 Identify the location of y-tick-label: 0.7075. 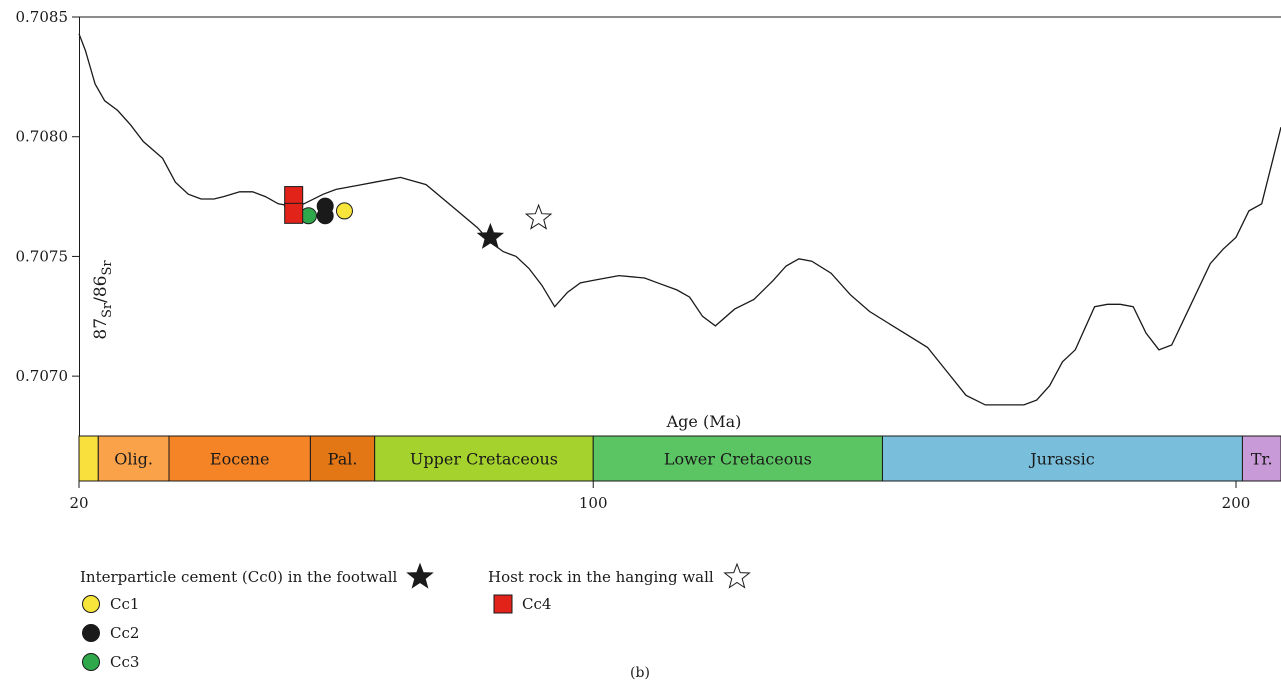
(42, 256).